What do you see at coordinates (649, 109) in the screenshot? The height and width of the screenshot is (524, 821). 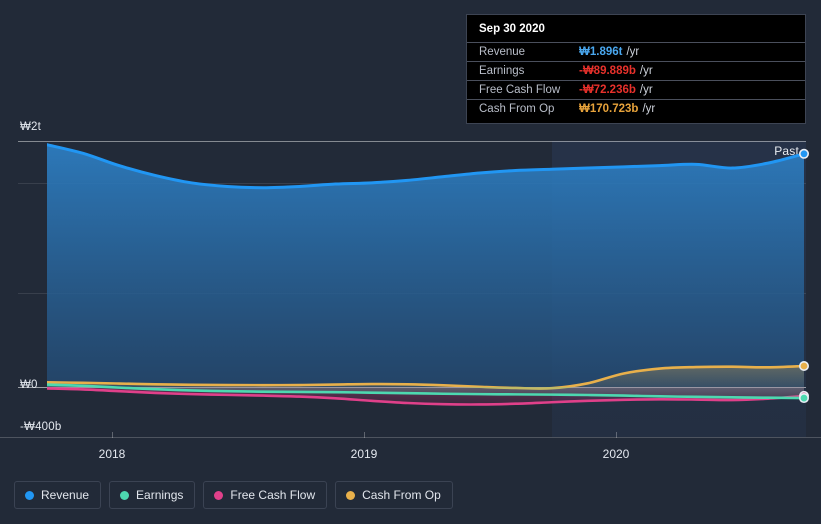 I see `tooltip-unit-cash-from-op: /yr` at bounding box center [649, 109].